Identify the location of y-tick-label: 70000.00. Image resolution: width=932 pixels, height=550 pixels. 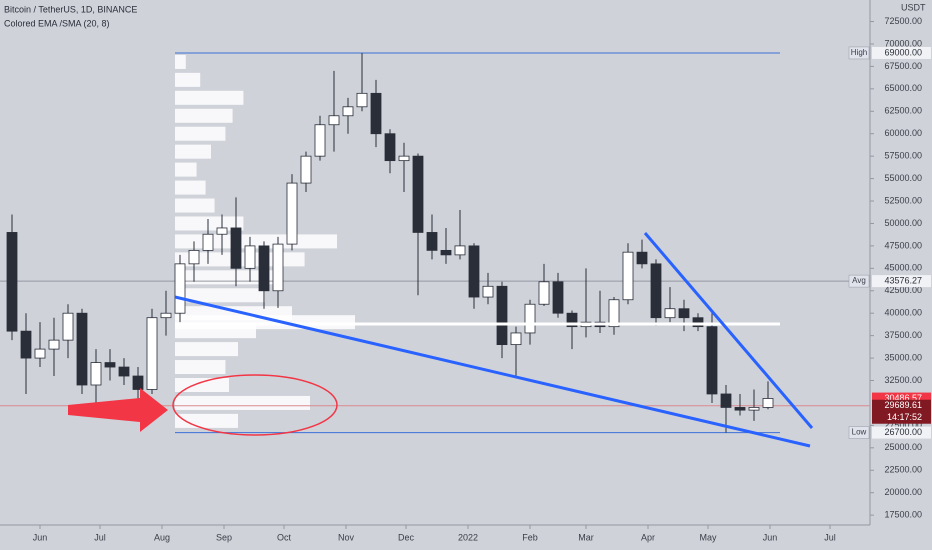
(903, 43).